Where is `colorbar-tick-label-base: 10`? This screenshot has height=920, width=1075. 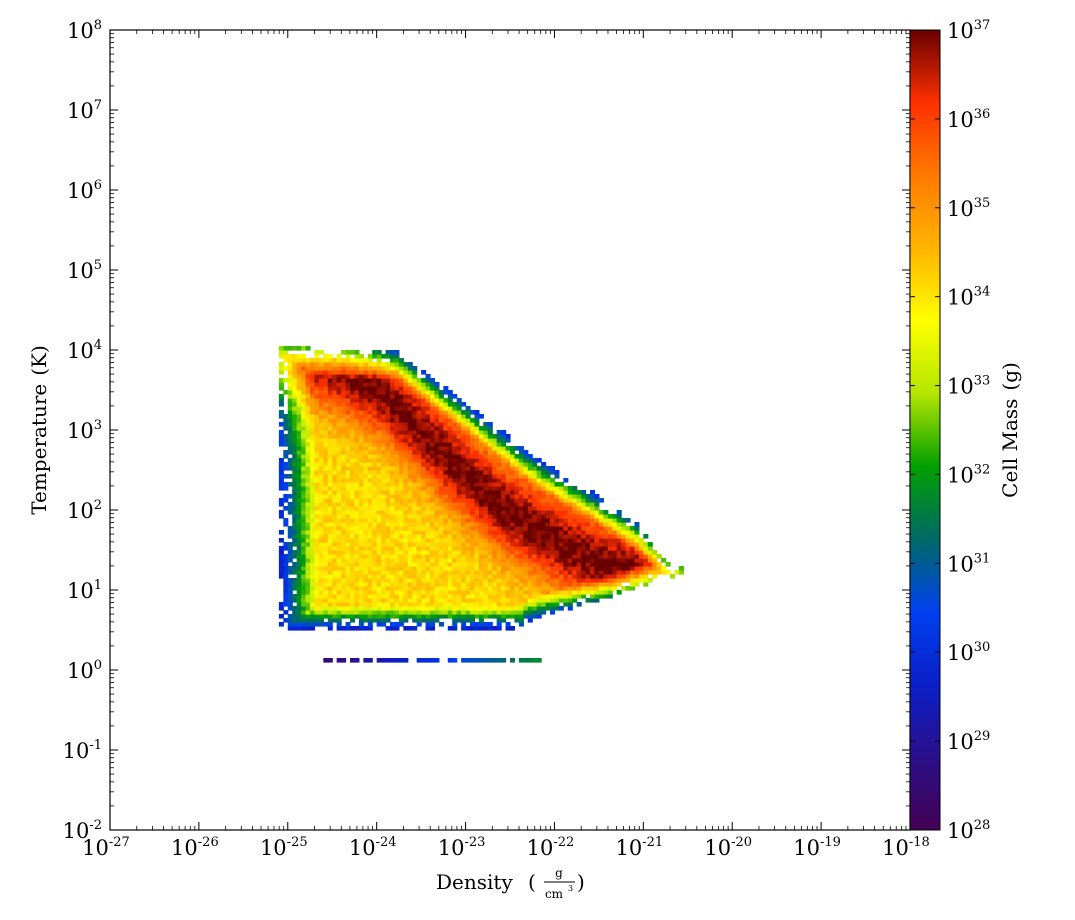
colorbar-tick-label-base: 10 is located at coordinates (960, 564).